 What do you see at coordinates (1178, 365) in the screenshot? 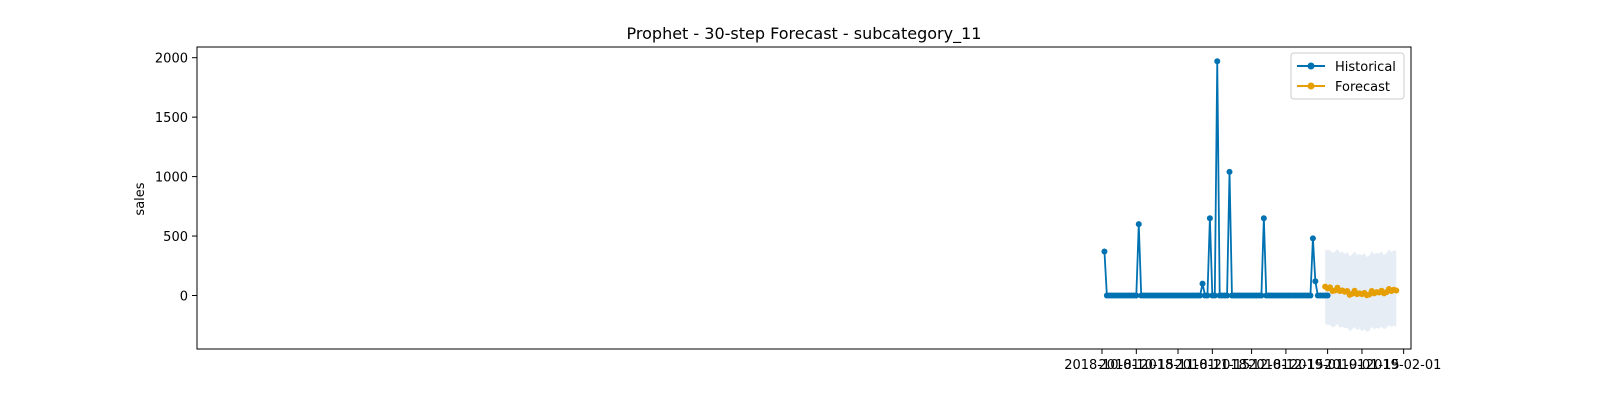
I see `x-tick-label: 2018-11-01` at bounding box center [1178, 365].